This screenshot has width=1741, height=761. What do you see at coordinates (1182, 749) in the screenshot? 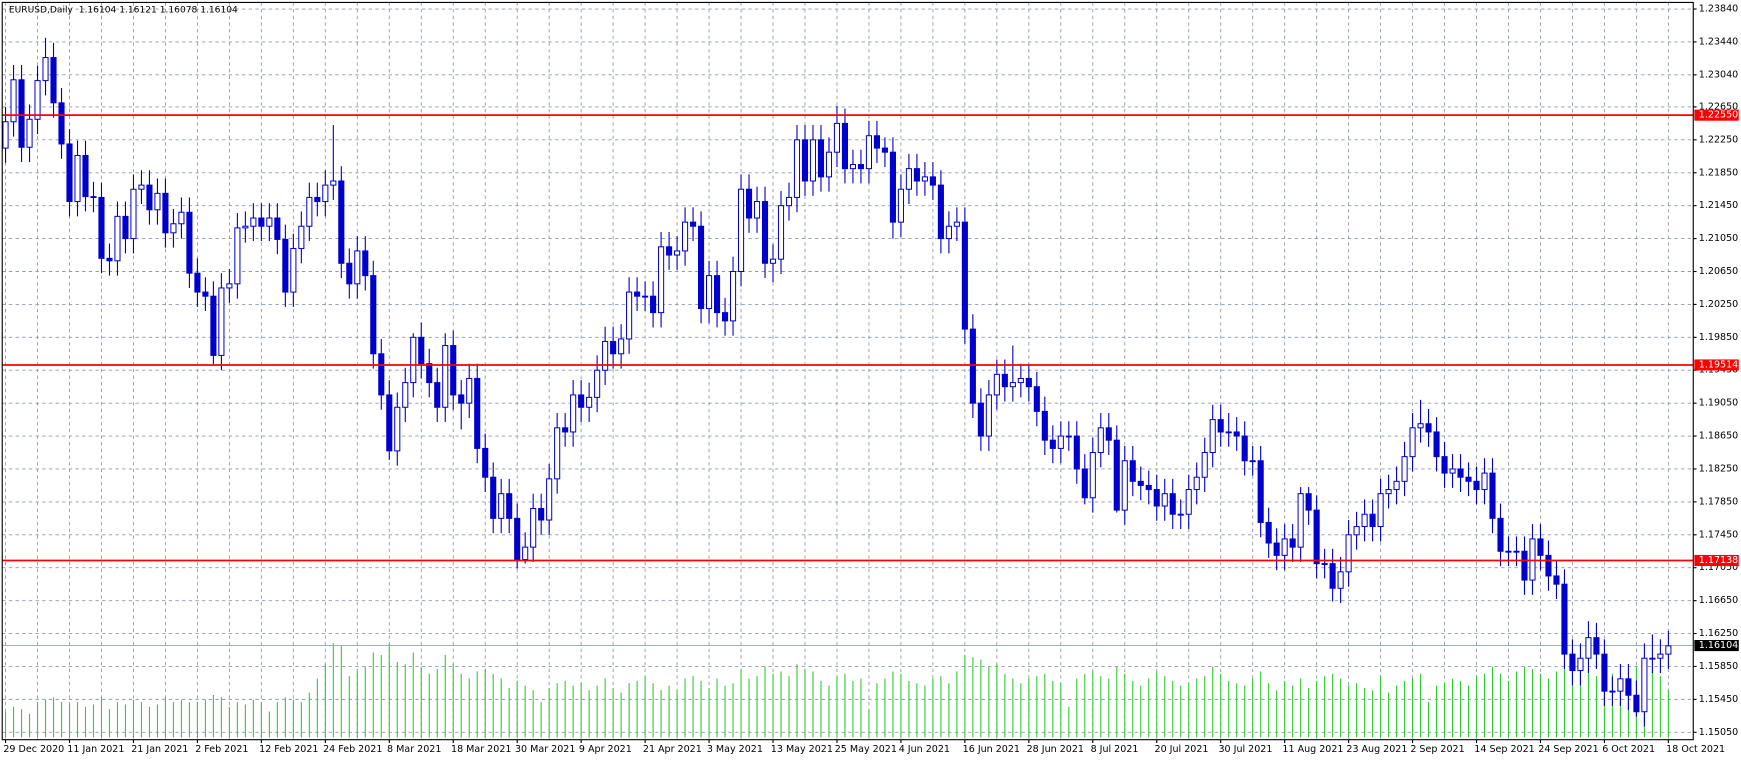
I see `x-tick-label: 20 Jul 2021` at bounding box center [1182, 749].